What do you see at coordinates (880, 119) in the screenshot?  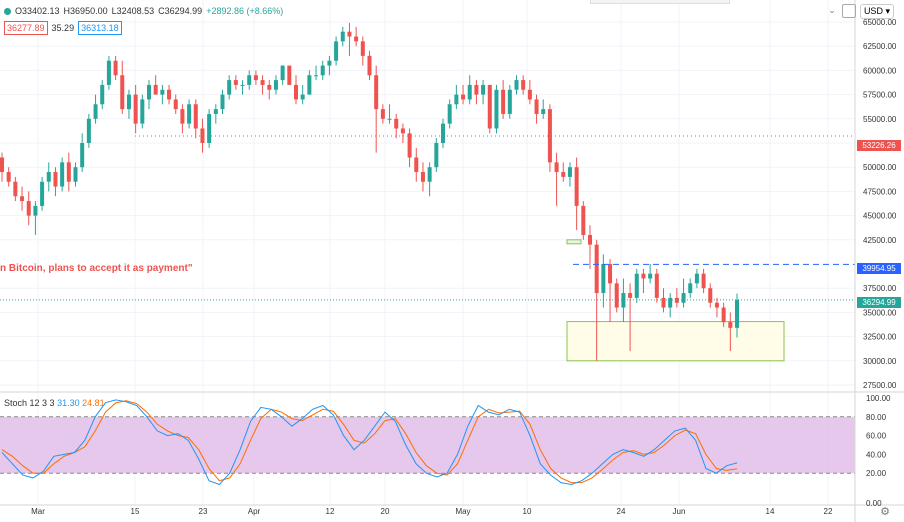 I see `price-tick-label: 55000.00` at bounding box center [880, 119].